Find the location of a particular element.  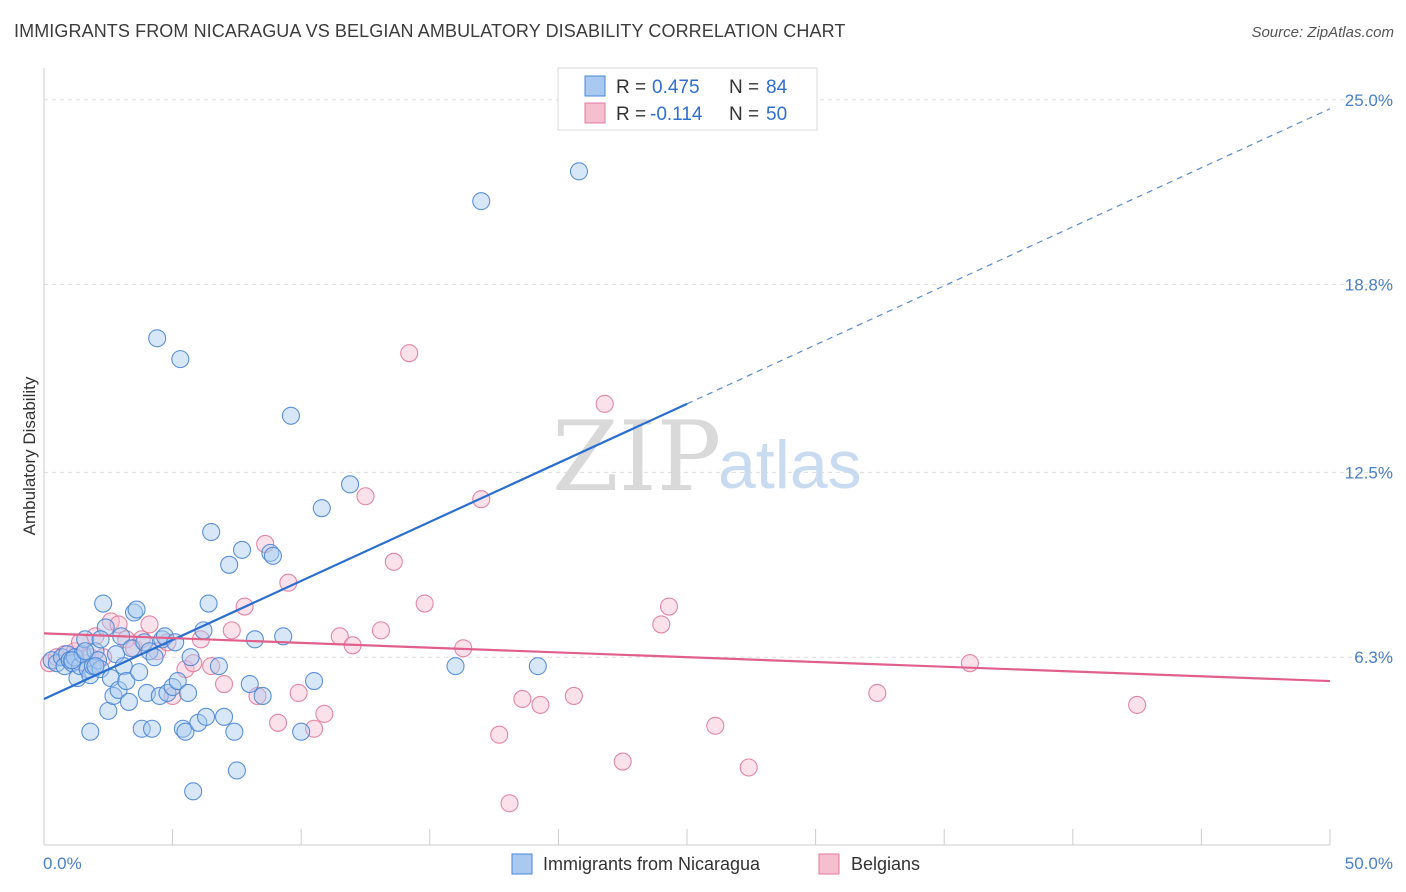

belgians-trend-line is located at coordinates (687, 657).